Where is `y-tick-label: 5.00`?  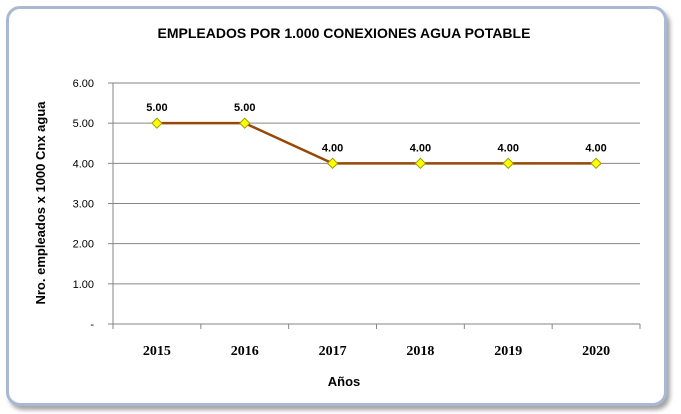 y-tick-label: 5.00 is located at coordinates (83, 124).